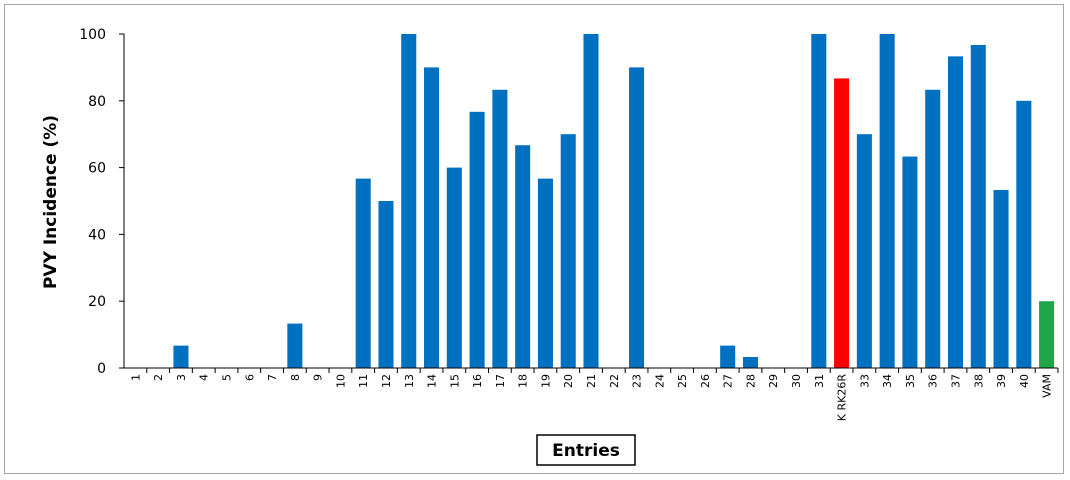  I want to click on x-tick-label: 19, so click(545, 381).